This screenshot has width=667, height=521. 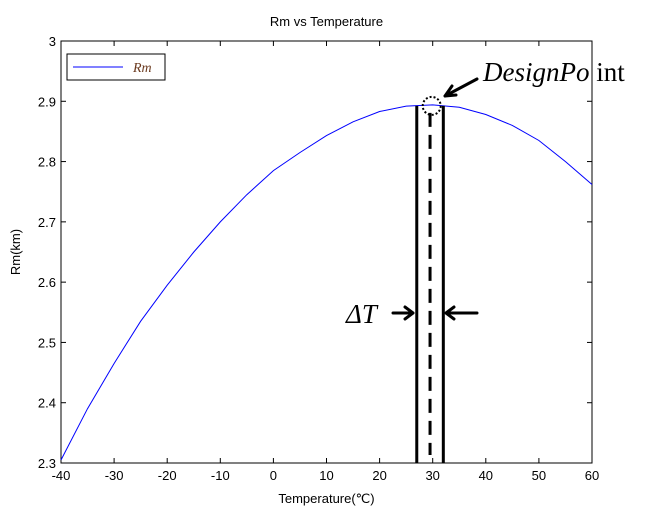 I want to click on y-tick-label: 2.6, so click(x=47, y=282).